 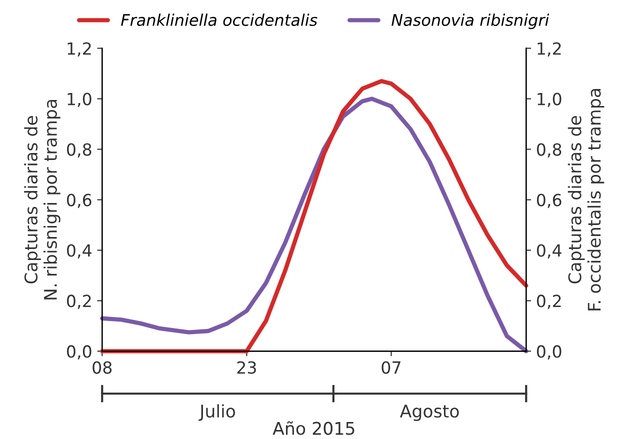 I want to click on y-axis-title: Capturas diarias de N. ribisnigri por trampa, so click(x=42, y=200).